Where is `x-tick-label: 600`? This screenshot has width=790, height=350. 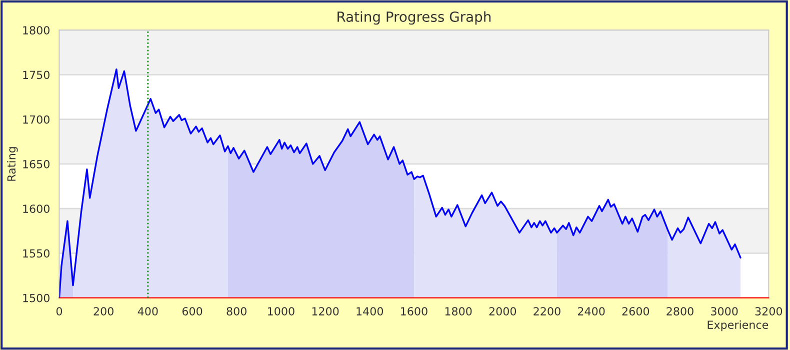
x-tick-label: 600 is located at coordinates (192, 311).